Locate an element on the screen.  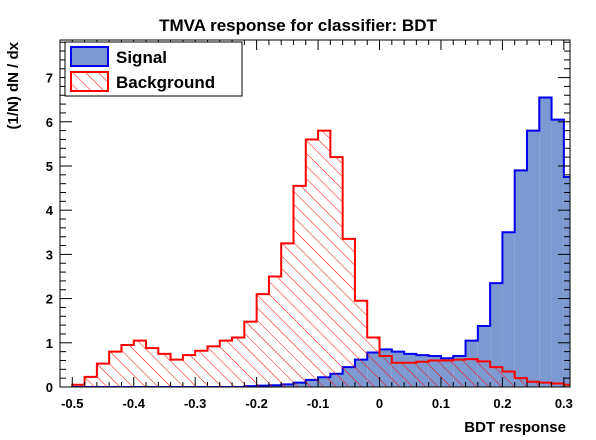
x-tick-label: 0.3 is located at coordinates (564, 403).